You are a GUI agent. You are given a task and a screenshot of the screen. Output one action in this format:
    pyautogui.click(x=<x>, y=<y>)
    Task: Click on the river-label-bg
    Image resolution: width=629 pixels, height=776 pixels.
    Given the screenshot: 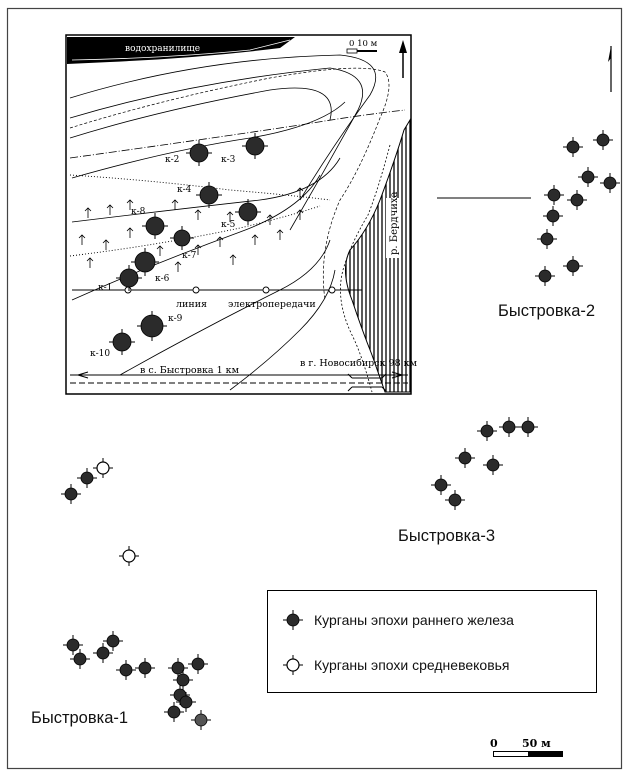 What is the action you would take?
    pyautogui.click(x=393, y=228)
    